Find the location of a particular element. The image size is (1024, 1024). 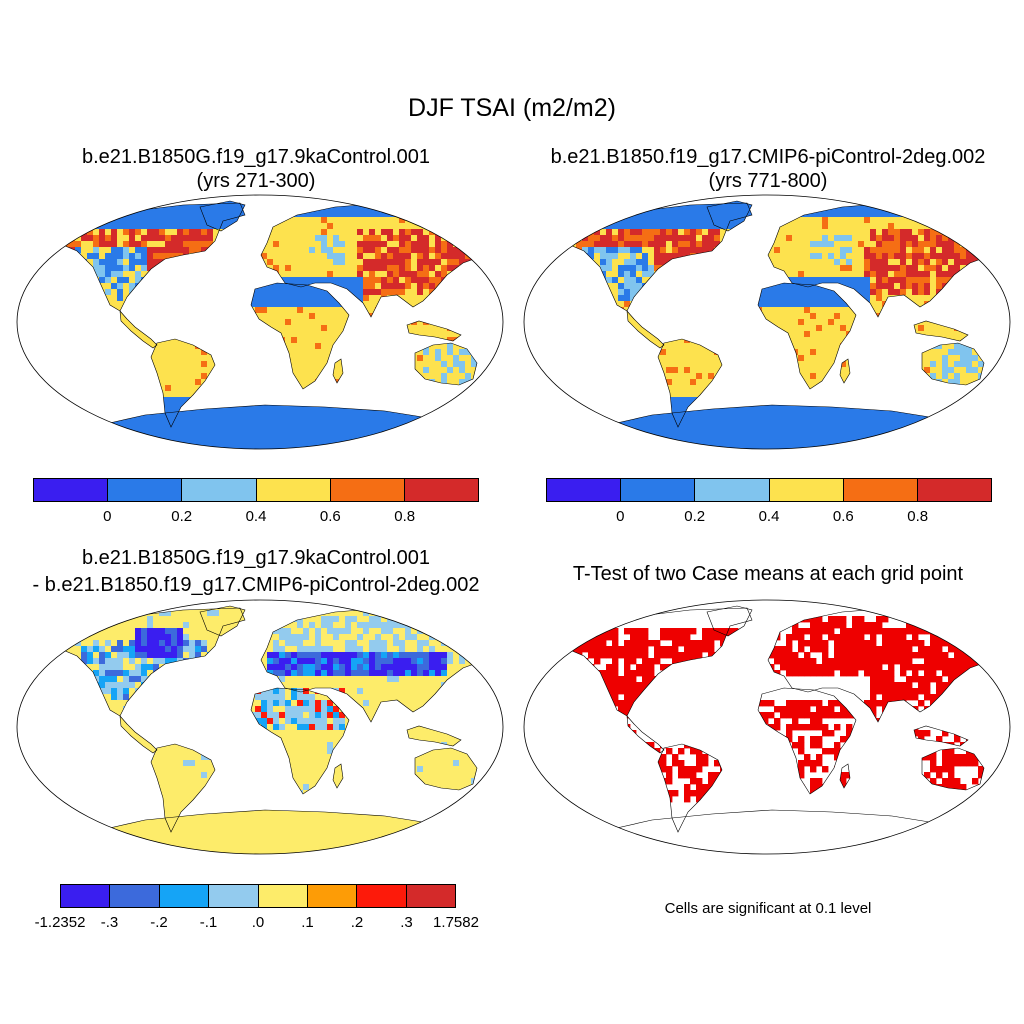

colorbar-tick-label: -.2 is located at coordinates (159, 922).